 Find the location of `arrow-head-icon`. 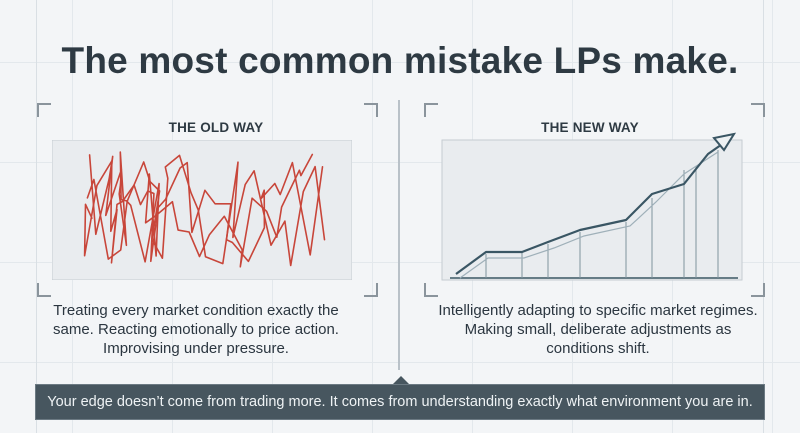

arrow-head-icon is located at coordinates (724, 142).